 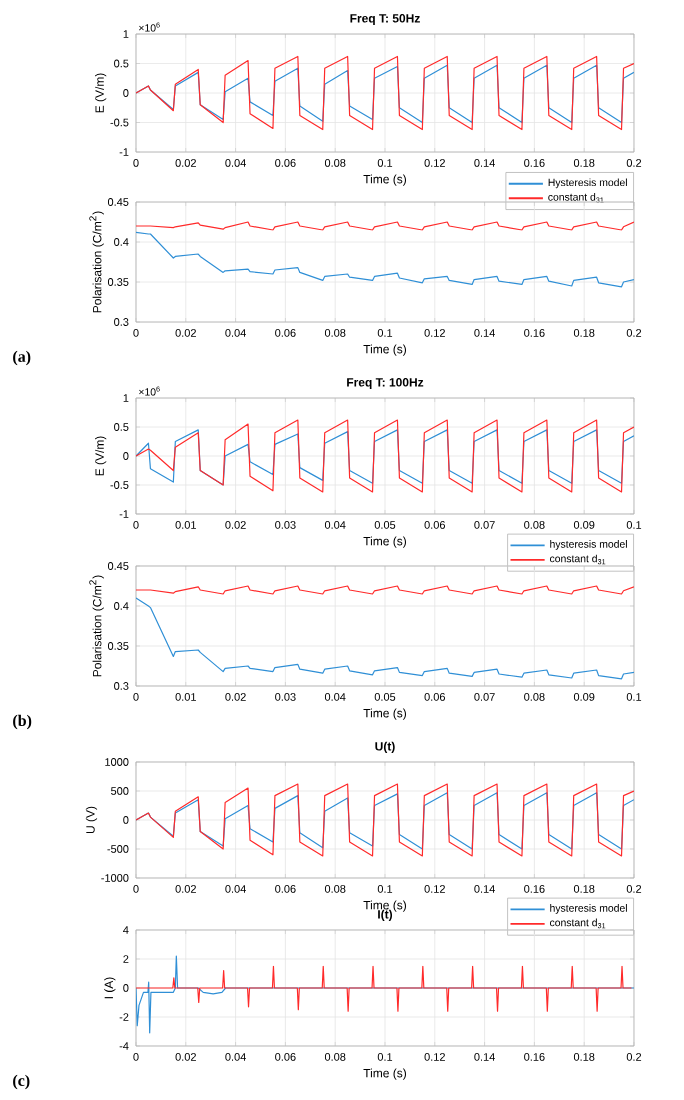 I want to click on text: (a), so click(x=22, y=358).